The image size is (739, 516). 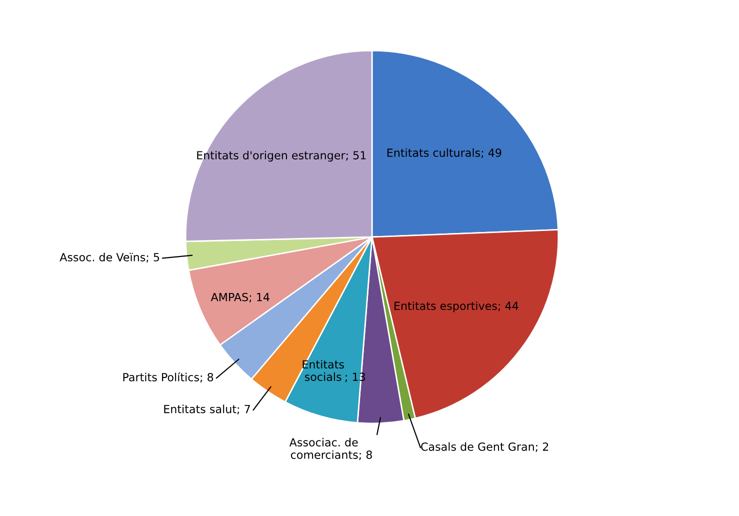 I want to click on slice-label: Partits Polítics, so click(x=161, y=377).